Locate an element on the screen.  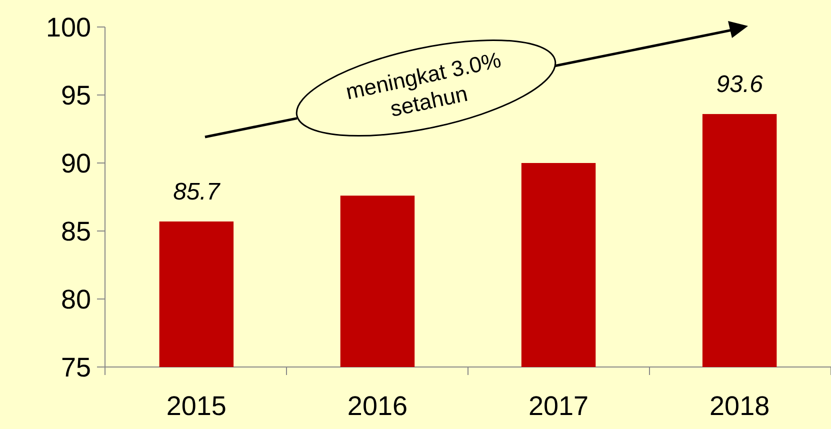
x-tick-label: 2015 is located at coordinates (196, 406).